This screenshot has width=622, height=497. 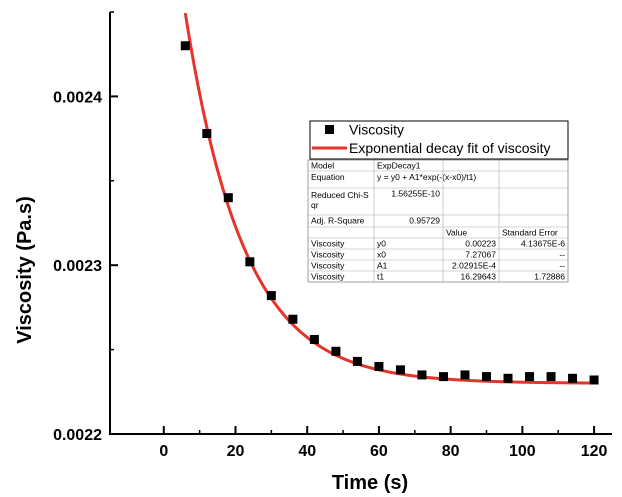 I want to click on y-tick-label: 0.0022, so click(x=77, y=435).